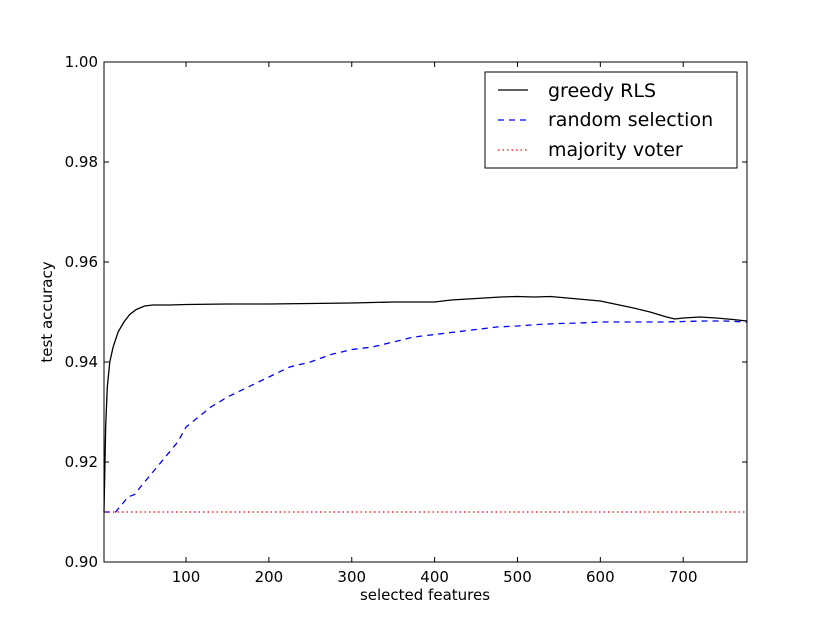 This screenshot has height=623, width=830. Describe the element at coordinates (351, 577) in the screenshot. I see `x-tick-label: 300` at that location.